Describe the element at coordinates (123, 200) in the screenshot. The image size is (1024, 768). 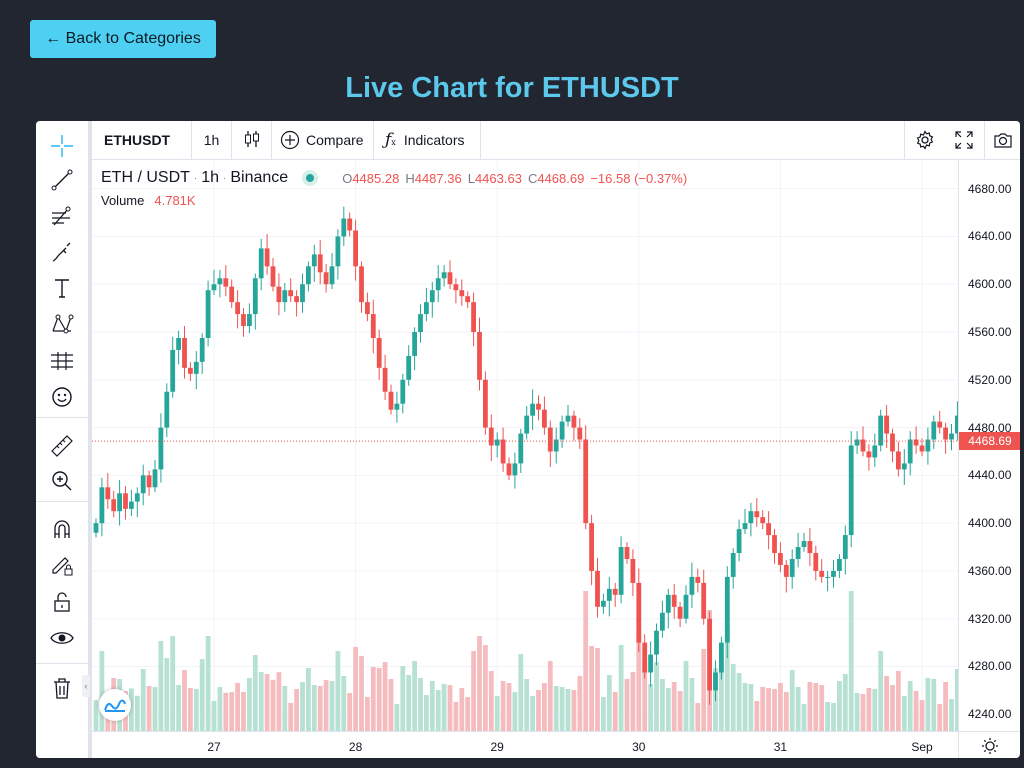
I see `volume-label: Volume` at that location.